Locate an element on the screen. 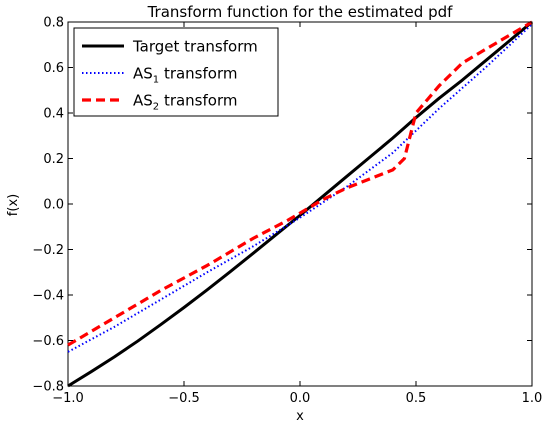 The width and height of the screenshot is (550, 426). legend-box is located at coordinates (176, 72).